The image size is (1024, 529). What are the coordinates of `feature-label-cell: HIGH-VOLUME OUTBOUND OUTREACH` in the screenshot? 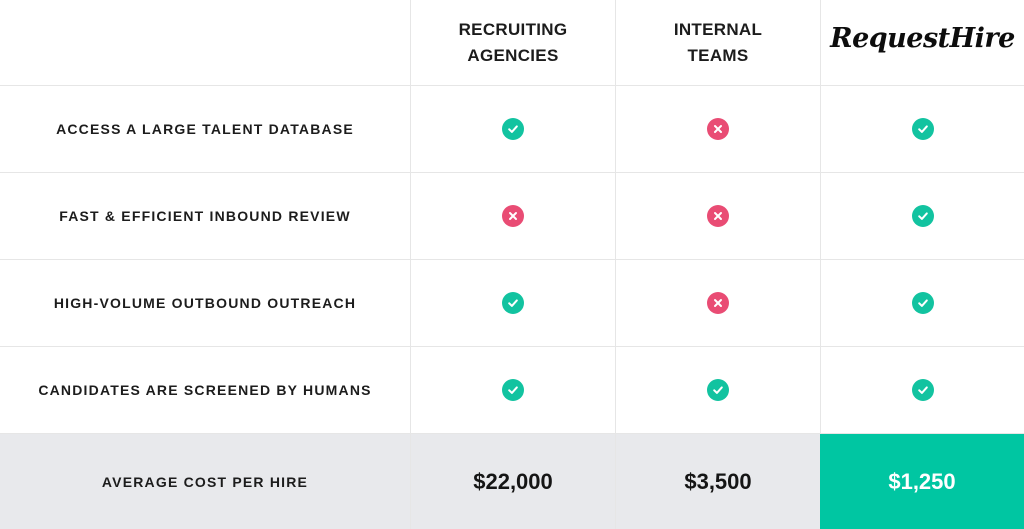 It's located at (205, 303).